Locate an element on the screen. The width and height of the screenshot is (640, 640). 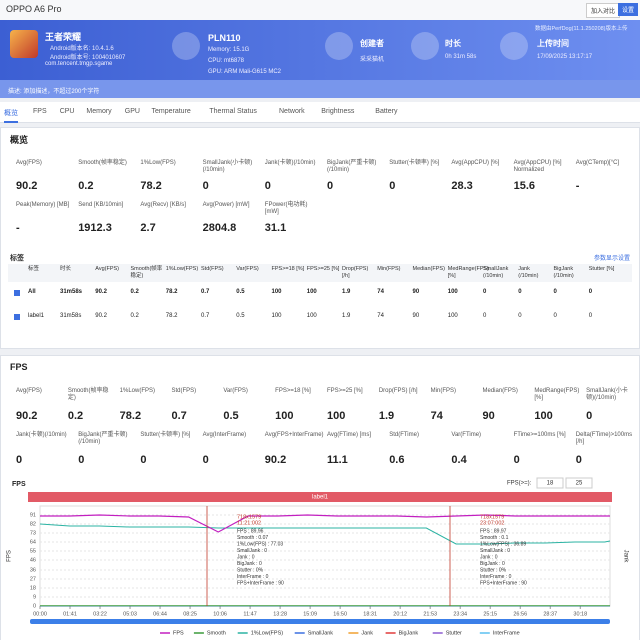
table-header: Median(FPS) is located at coordinates (428, 269).